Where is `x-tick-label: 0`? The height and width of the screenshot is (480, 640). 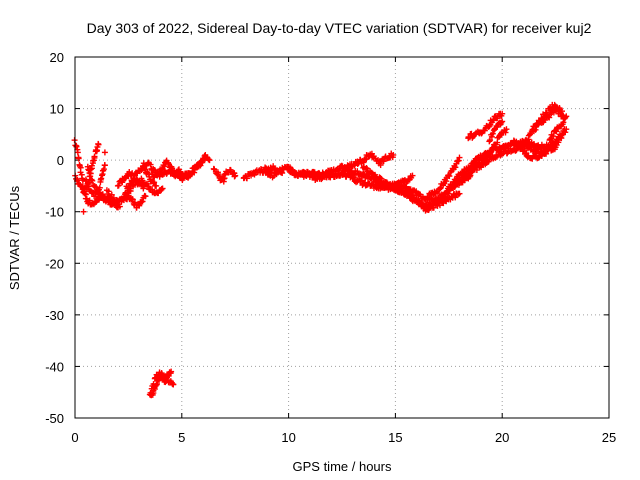 x-tick-label: 0 is located at coordinates (74, 437).